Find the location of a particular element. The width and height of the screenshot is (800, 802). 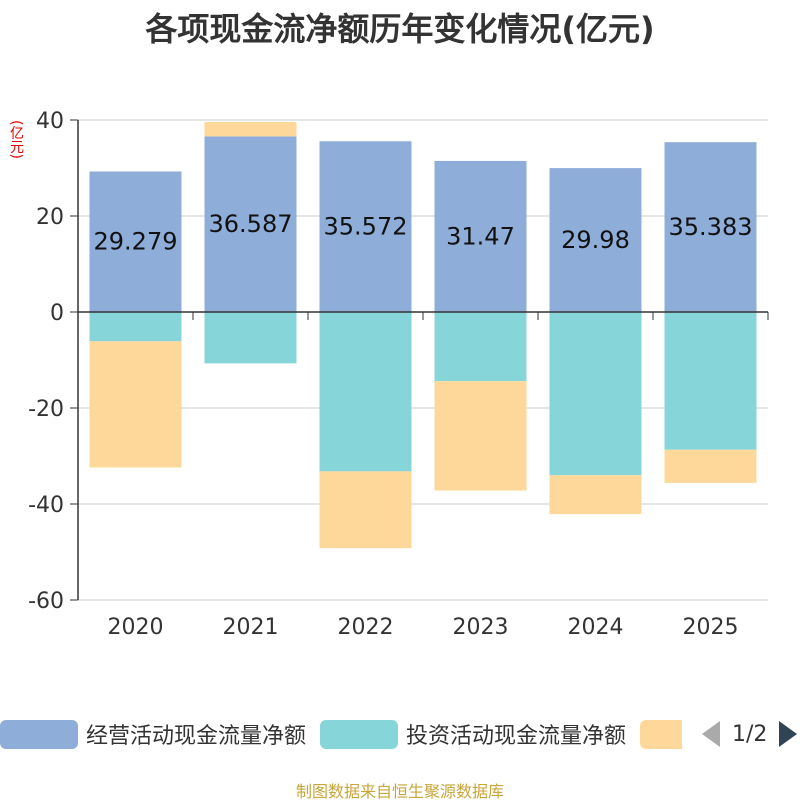

value-label-2020: 29.279 is located at coordinates (136, 242).